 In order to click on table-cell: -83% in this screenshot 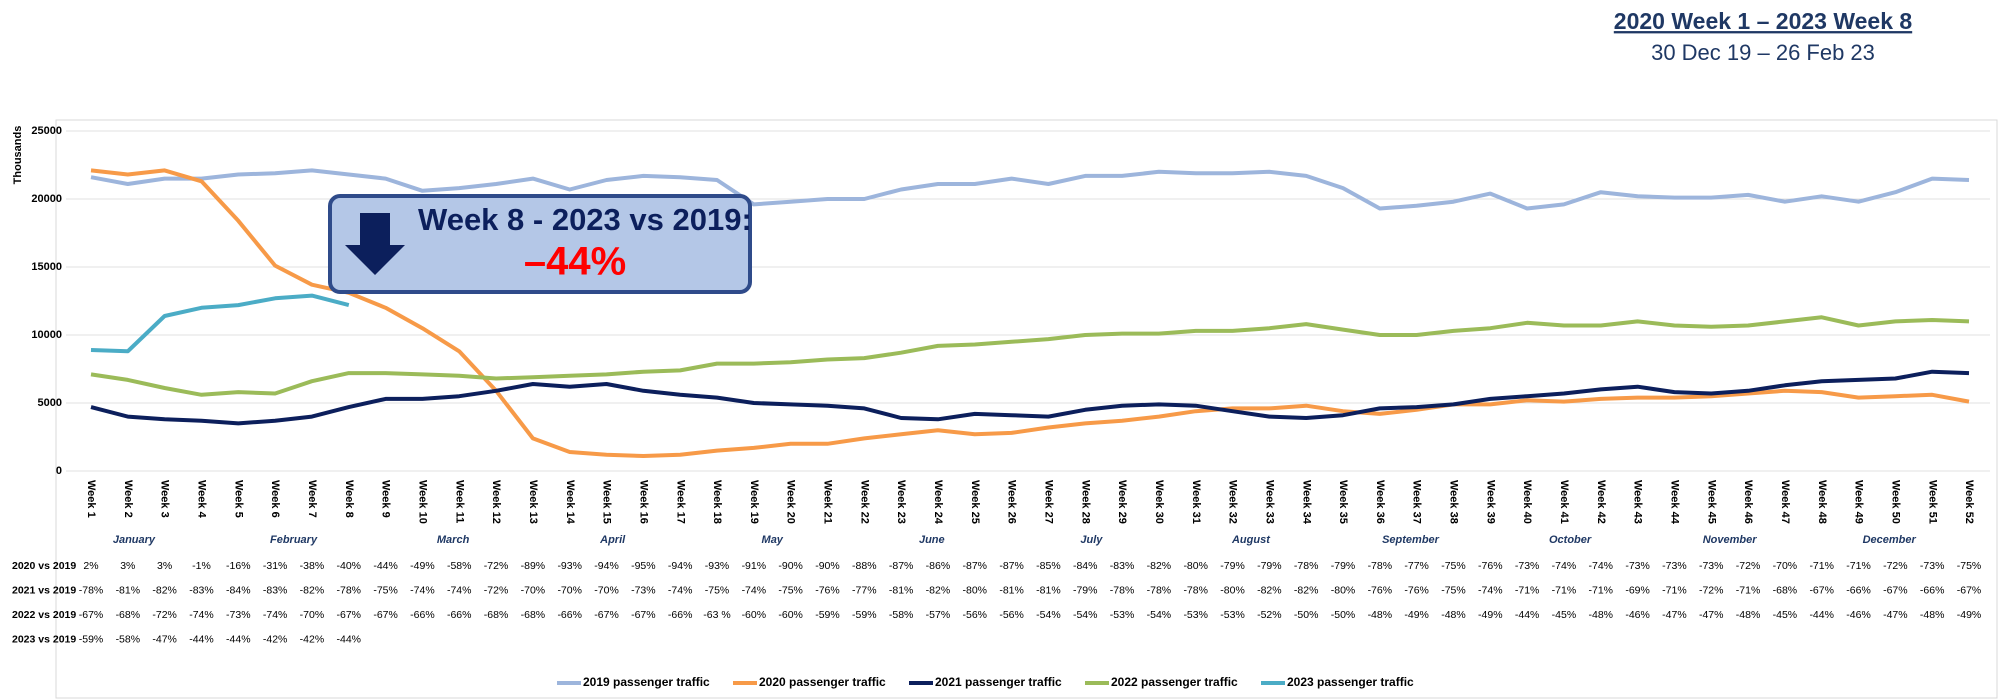, I will do `click(275, 590)`.